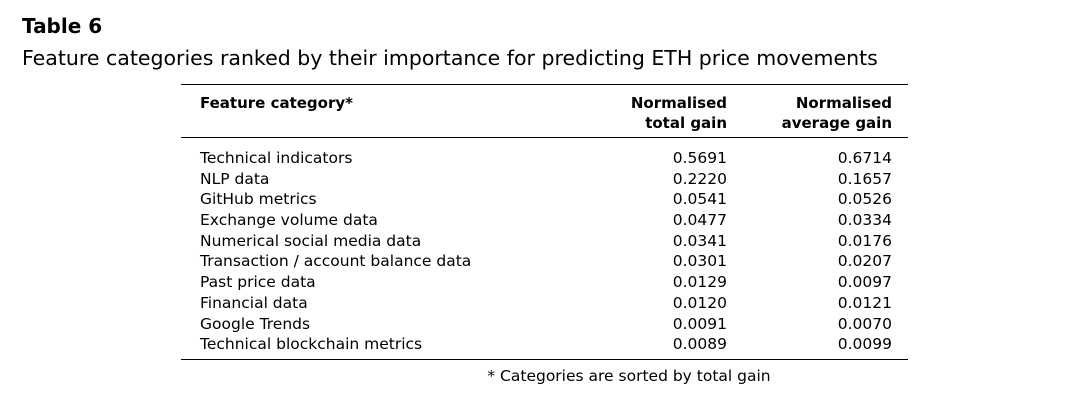 The image size is (1080, 413). What do you see at coordinates (276, 103) in the screenshot?
I see `header-feature-category: Feature category*` at bounding box center [276, 103].